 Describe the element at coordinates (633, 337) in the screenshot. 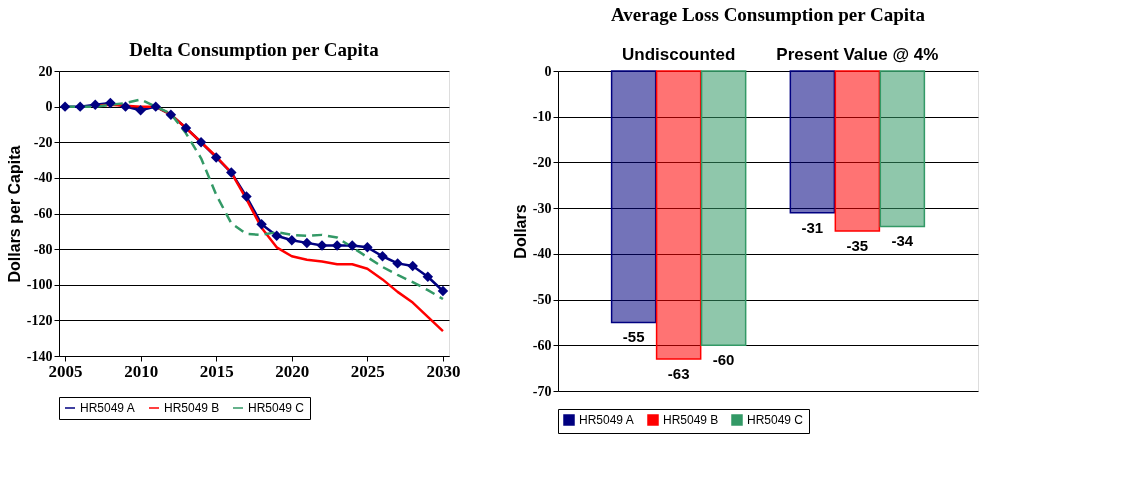

I see `data-label: -55` at that location.